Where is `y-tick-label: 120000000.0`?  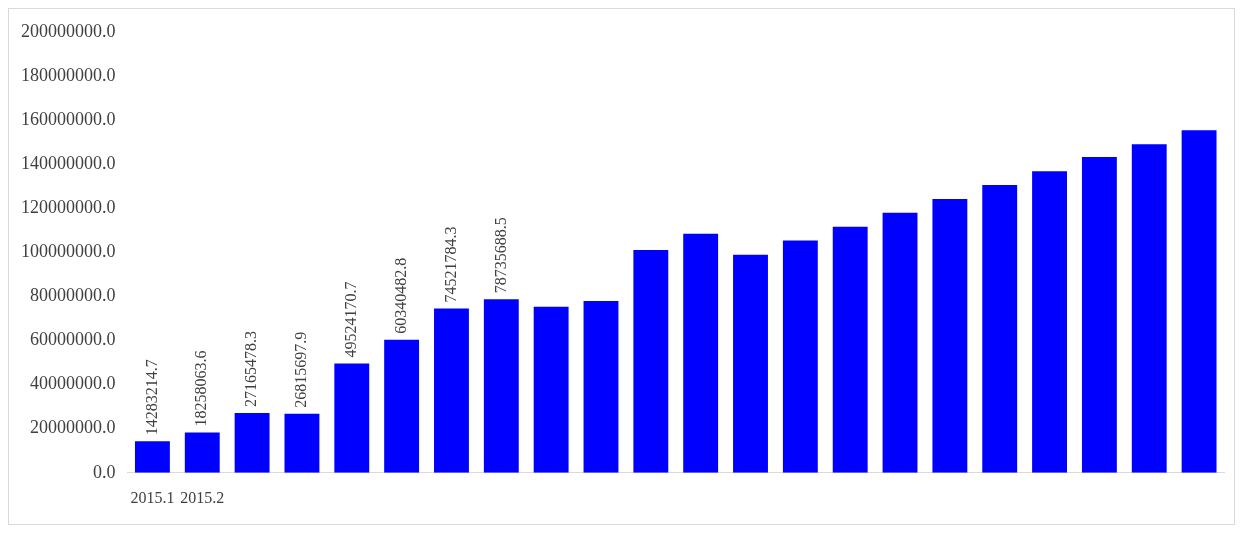 y-tick-label: 120000000.0 is located at coordinates (68, 206).